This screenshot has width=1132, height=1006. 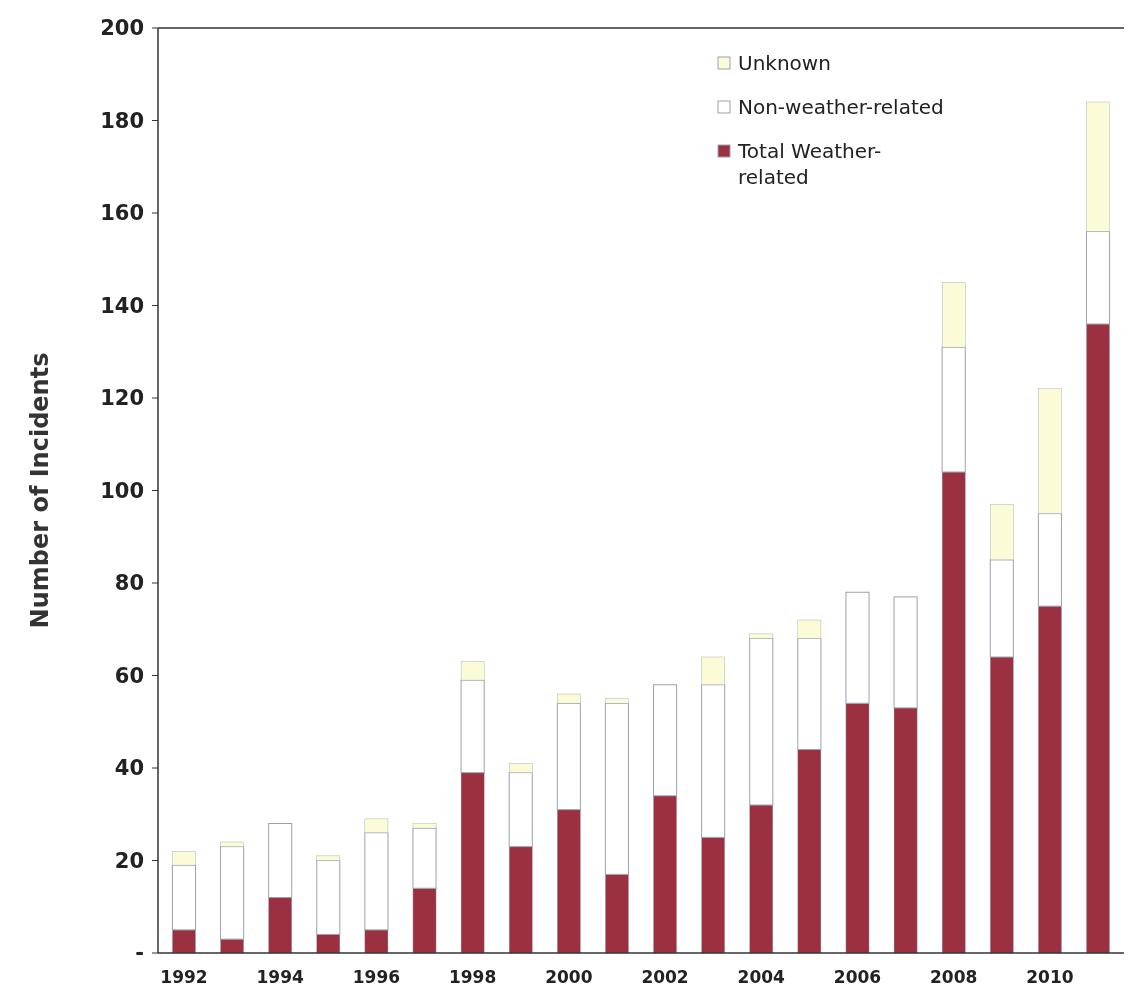 I want to click on x-tick-label: 1996, so click(x=376, y=977).